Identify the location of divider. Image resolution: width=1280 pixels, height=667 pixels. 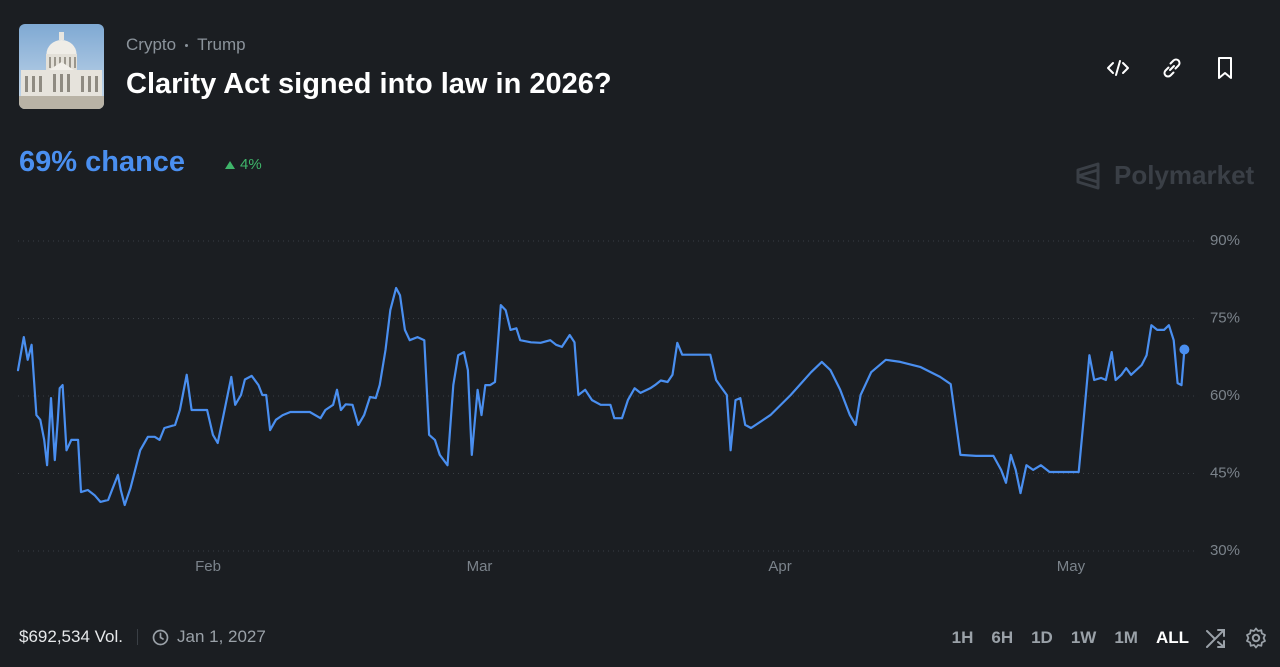
(137, 637).